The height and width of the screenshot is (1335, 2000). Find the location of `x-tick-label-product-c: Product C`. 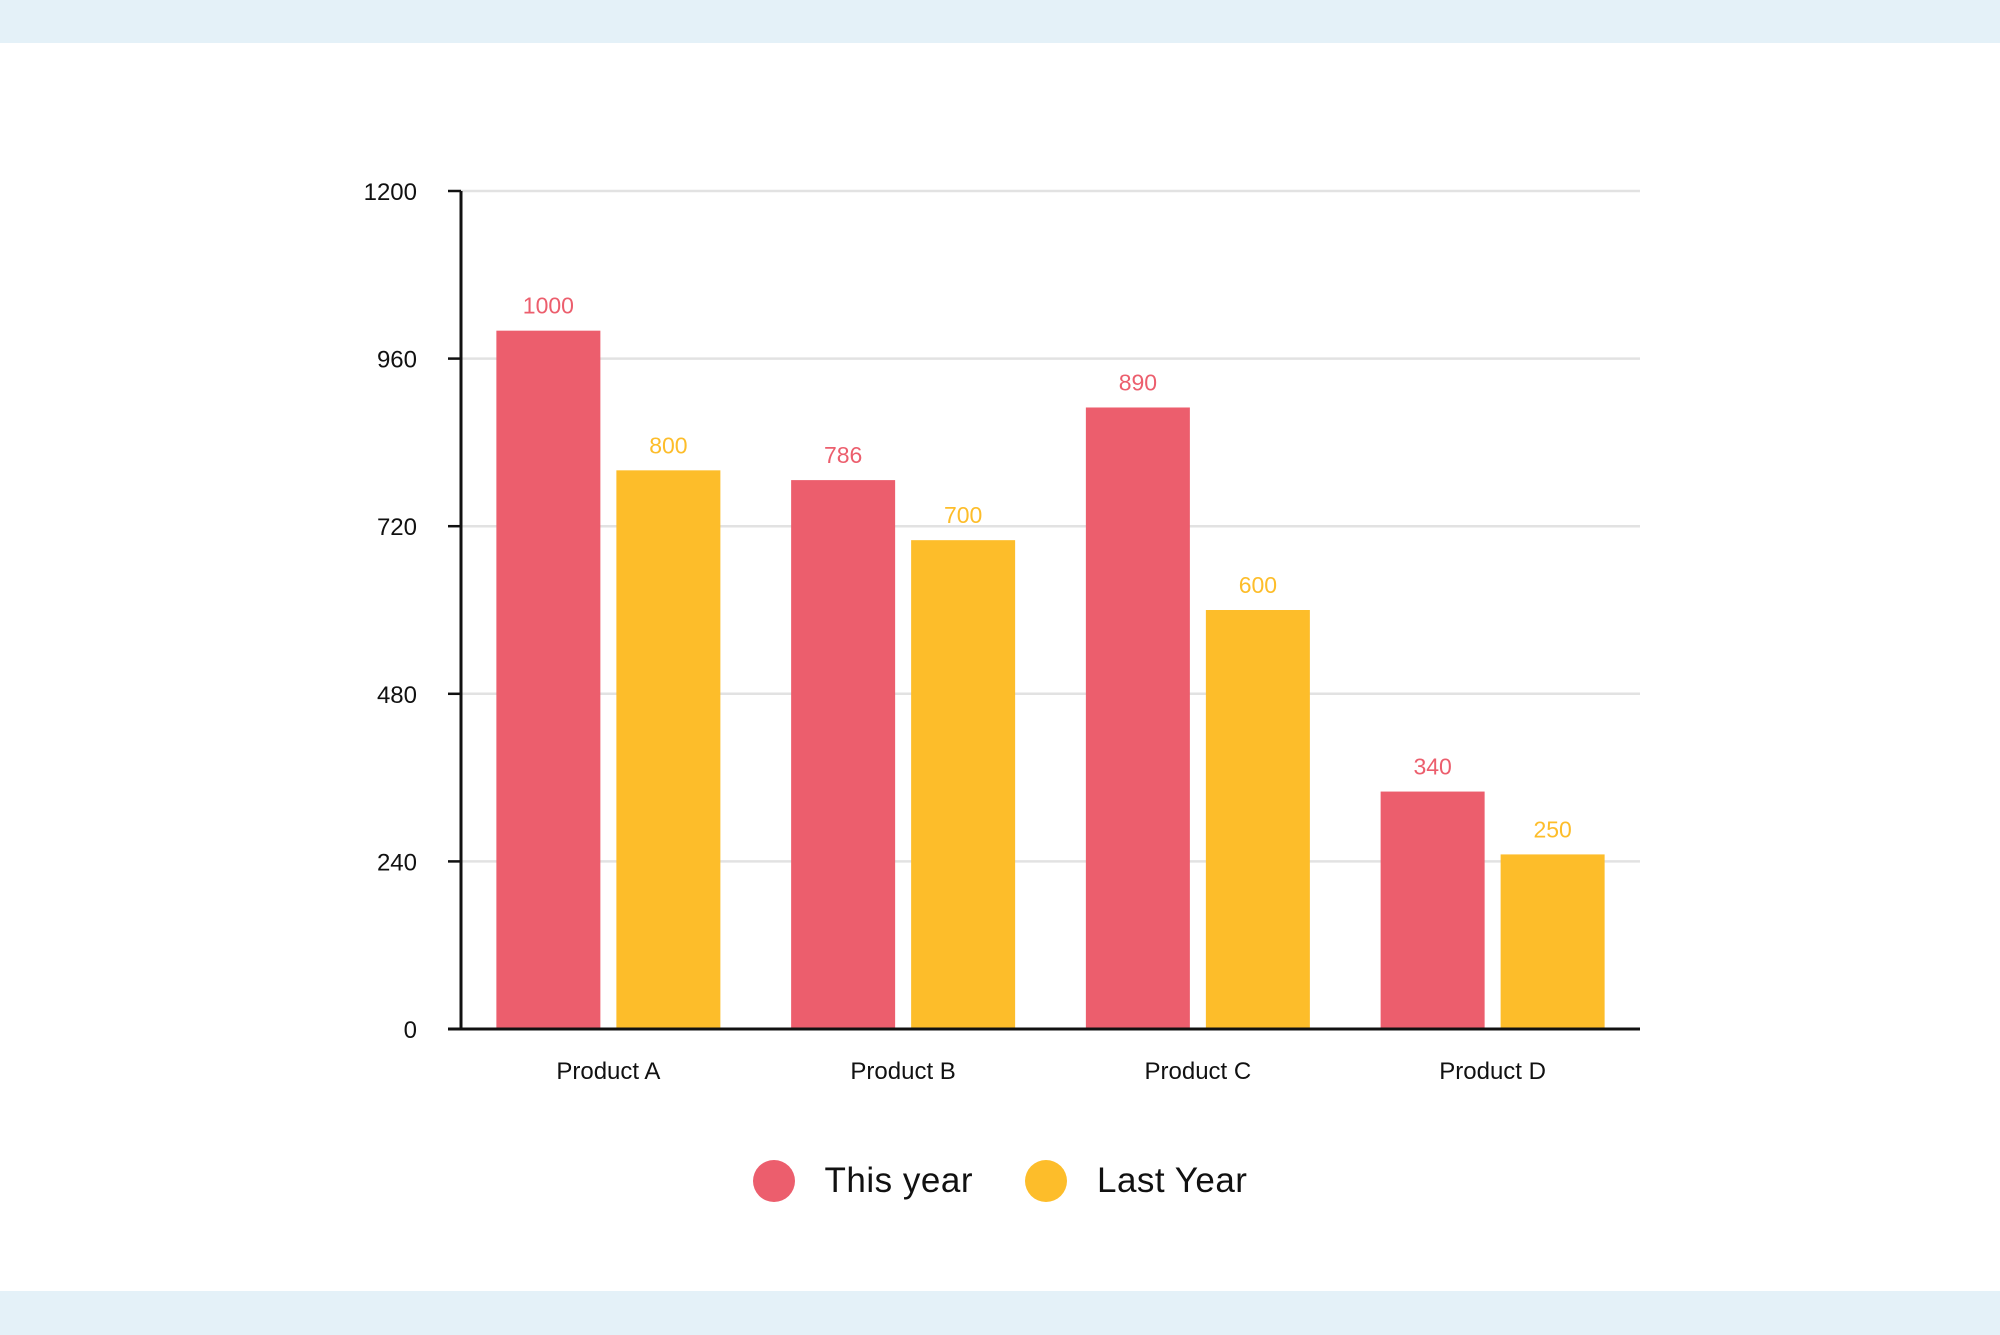

x-tick-label-product-c: Product C is located at coordinates (1198, 1071).